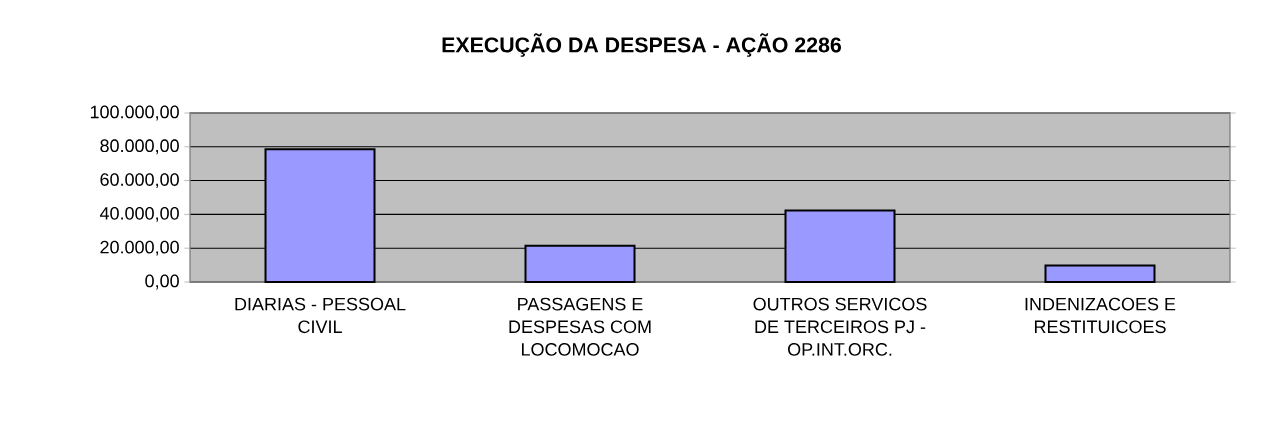 This screenshot has height=421, width=1283. What do you see at coordinates (320, 315) in the screenshot?
I see `x-tick-label: DIARIAS - PESSOAL CIVIL` at bounding box center [320, 315].